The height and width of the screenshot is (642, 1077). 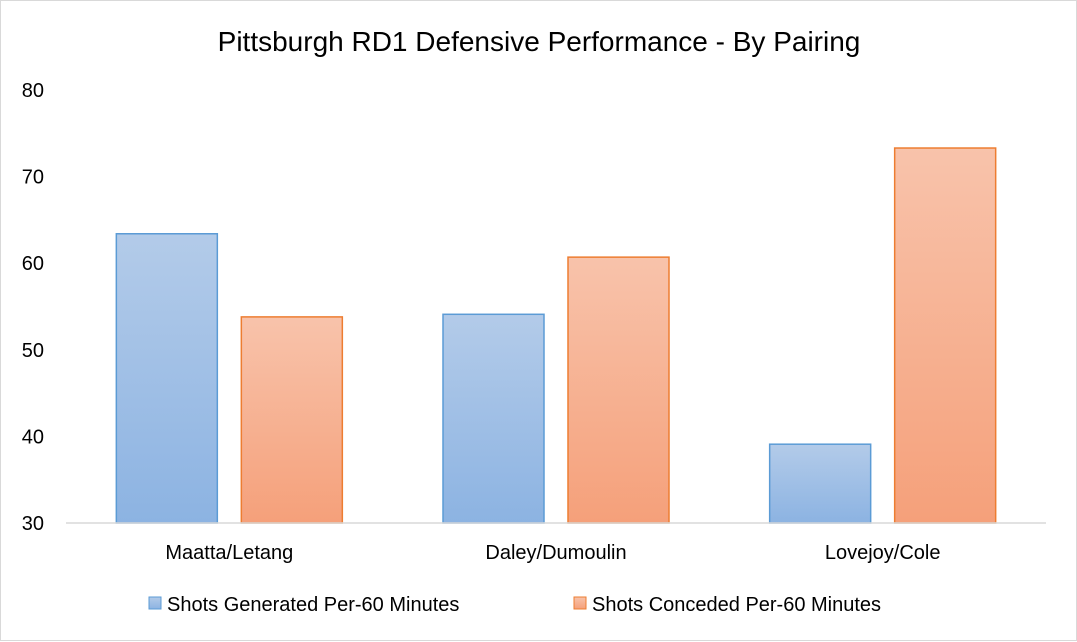 What do you see at coordinates (33, 351) in the screenshot?
I see `y-tick-label: 50` at bounding box center [33, 351].